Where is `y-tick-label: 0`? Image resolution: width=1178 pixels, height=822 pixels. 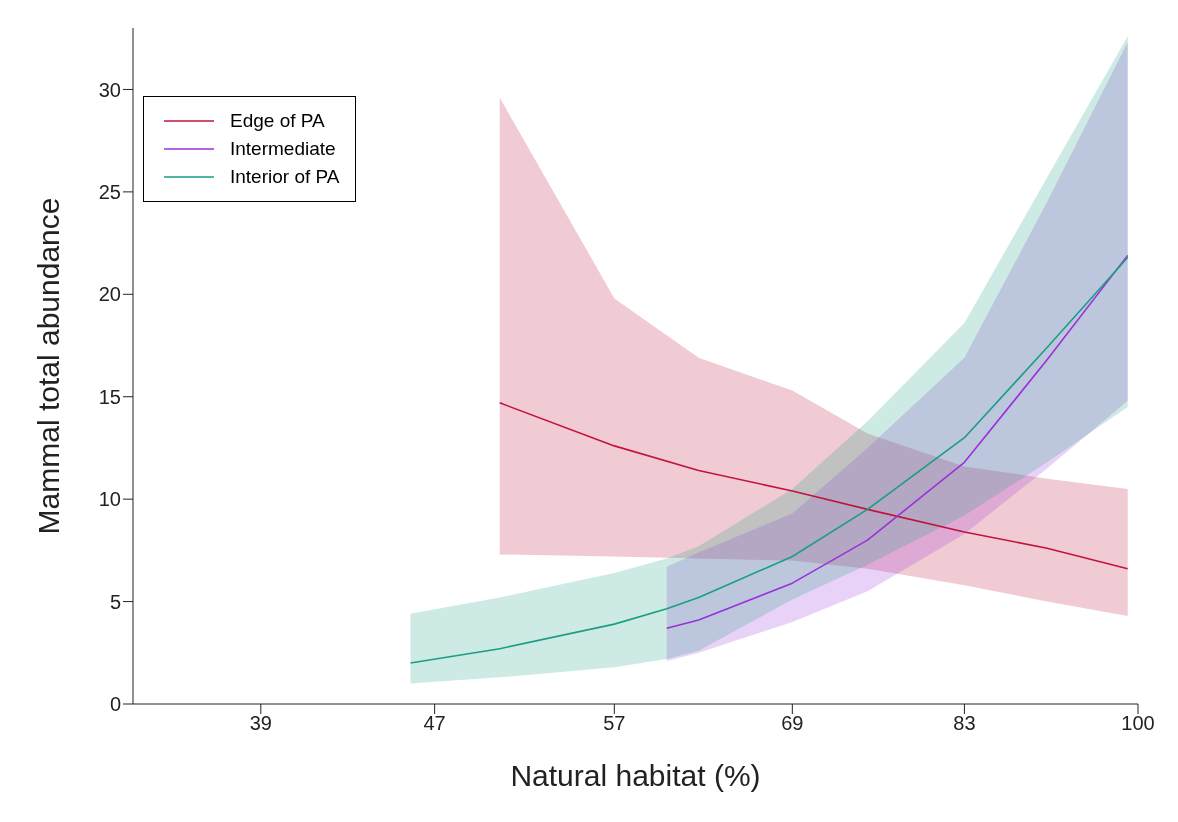
y-tick-label: 0 is located at coordinates (115, 704).